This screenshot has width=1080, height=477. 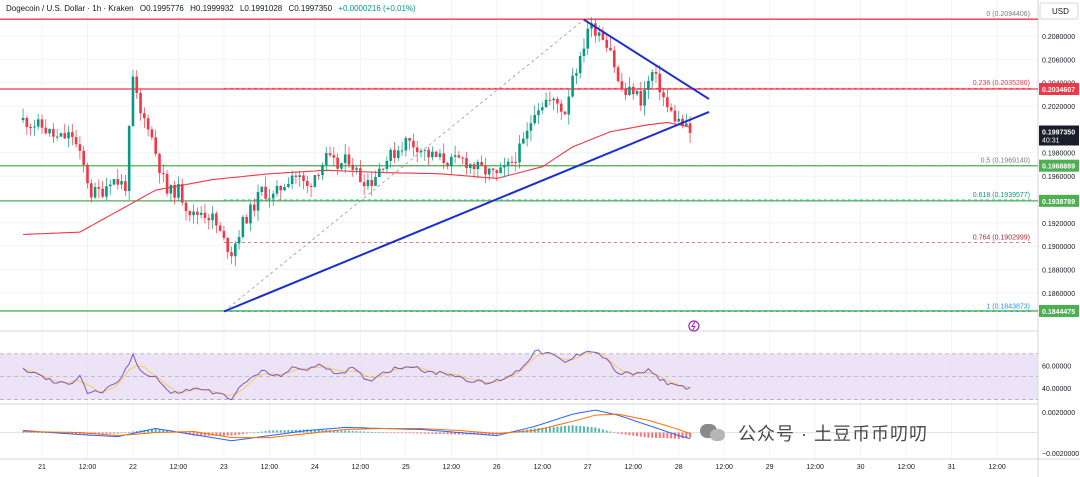 I want to click on rsi-tick-label: 40.00000, so click(x=1056, y=389).